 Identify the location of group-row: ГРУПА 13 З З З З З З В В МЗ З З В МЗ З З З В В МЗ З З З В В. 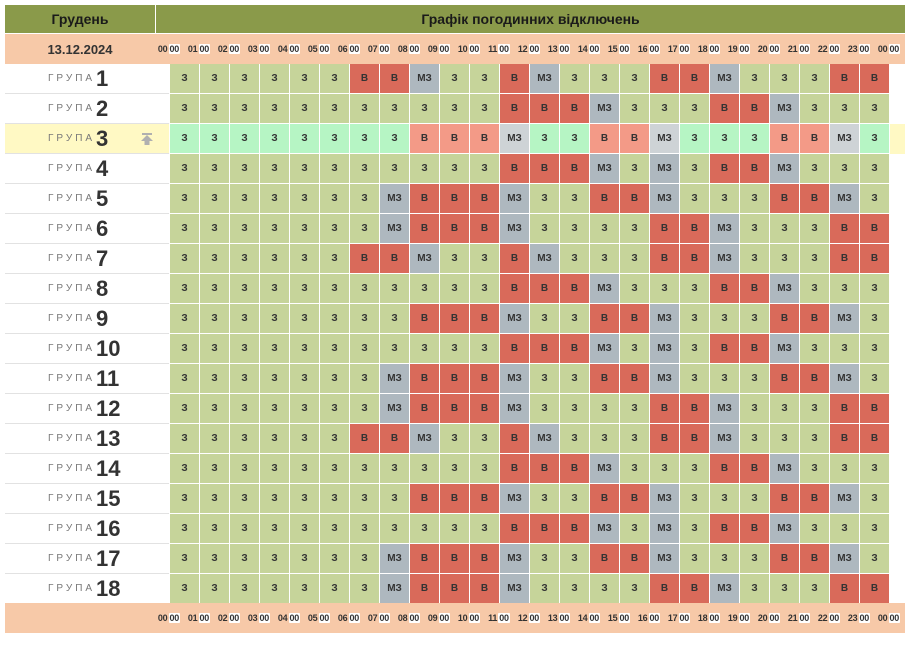
(455, 439).